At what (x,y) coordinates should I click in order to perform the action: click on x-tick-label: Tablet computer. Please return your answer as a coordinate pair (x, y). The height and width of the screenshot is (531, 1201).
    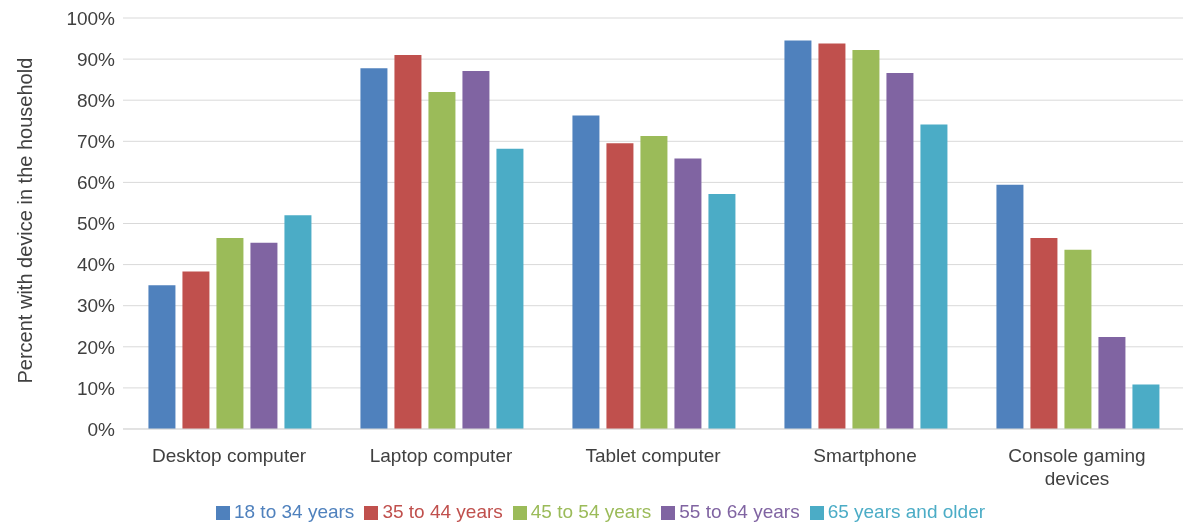
    Looking at the image, I should click on (653, 456).